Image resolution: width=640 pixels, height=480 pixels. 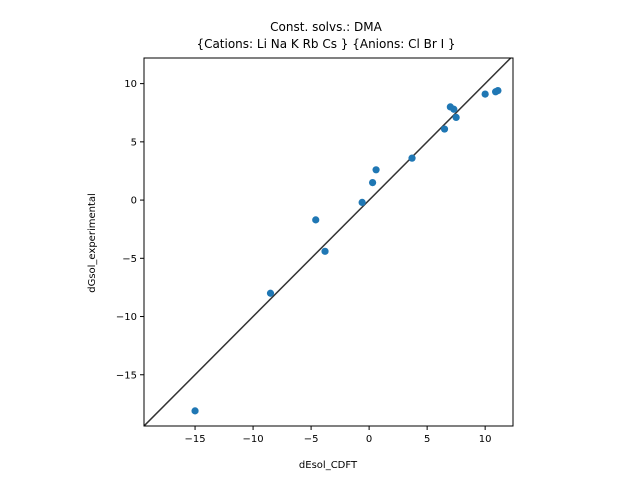 I want to click on x-axis-label: dEsol_CDFT, so click(x=328, y=465).